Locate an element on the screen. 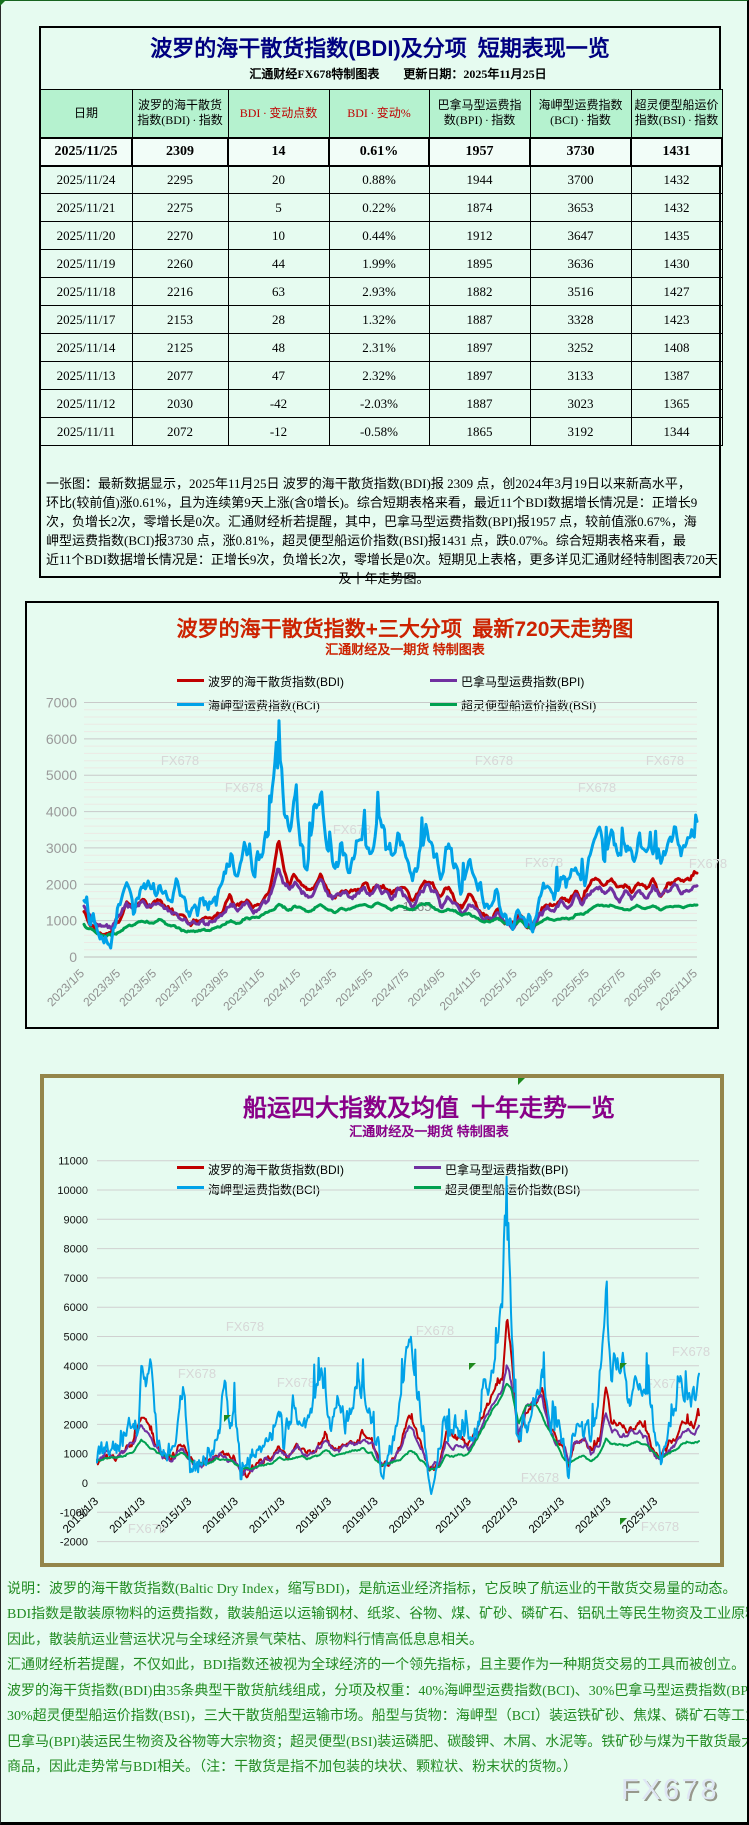 This screenshot has width=749, height=1825. svg-text: -1000 is located at coordinates (74, 1513).